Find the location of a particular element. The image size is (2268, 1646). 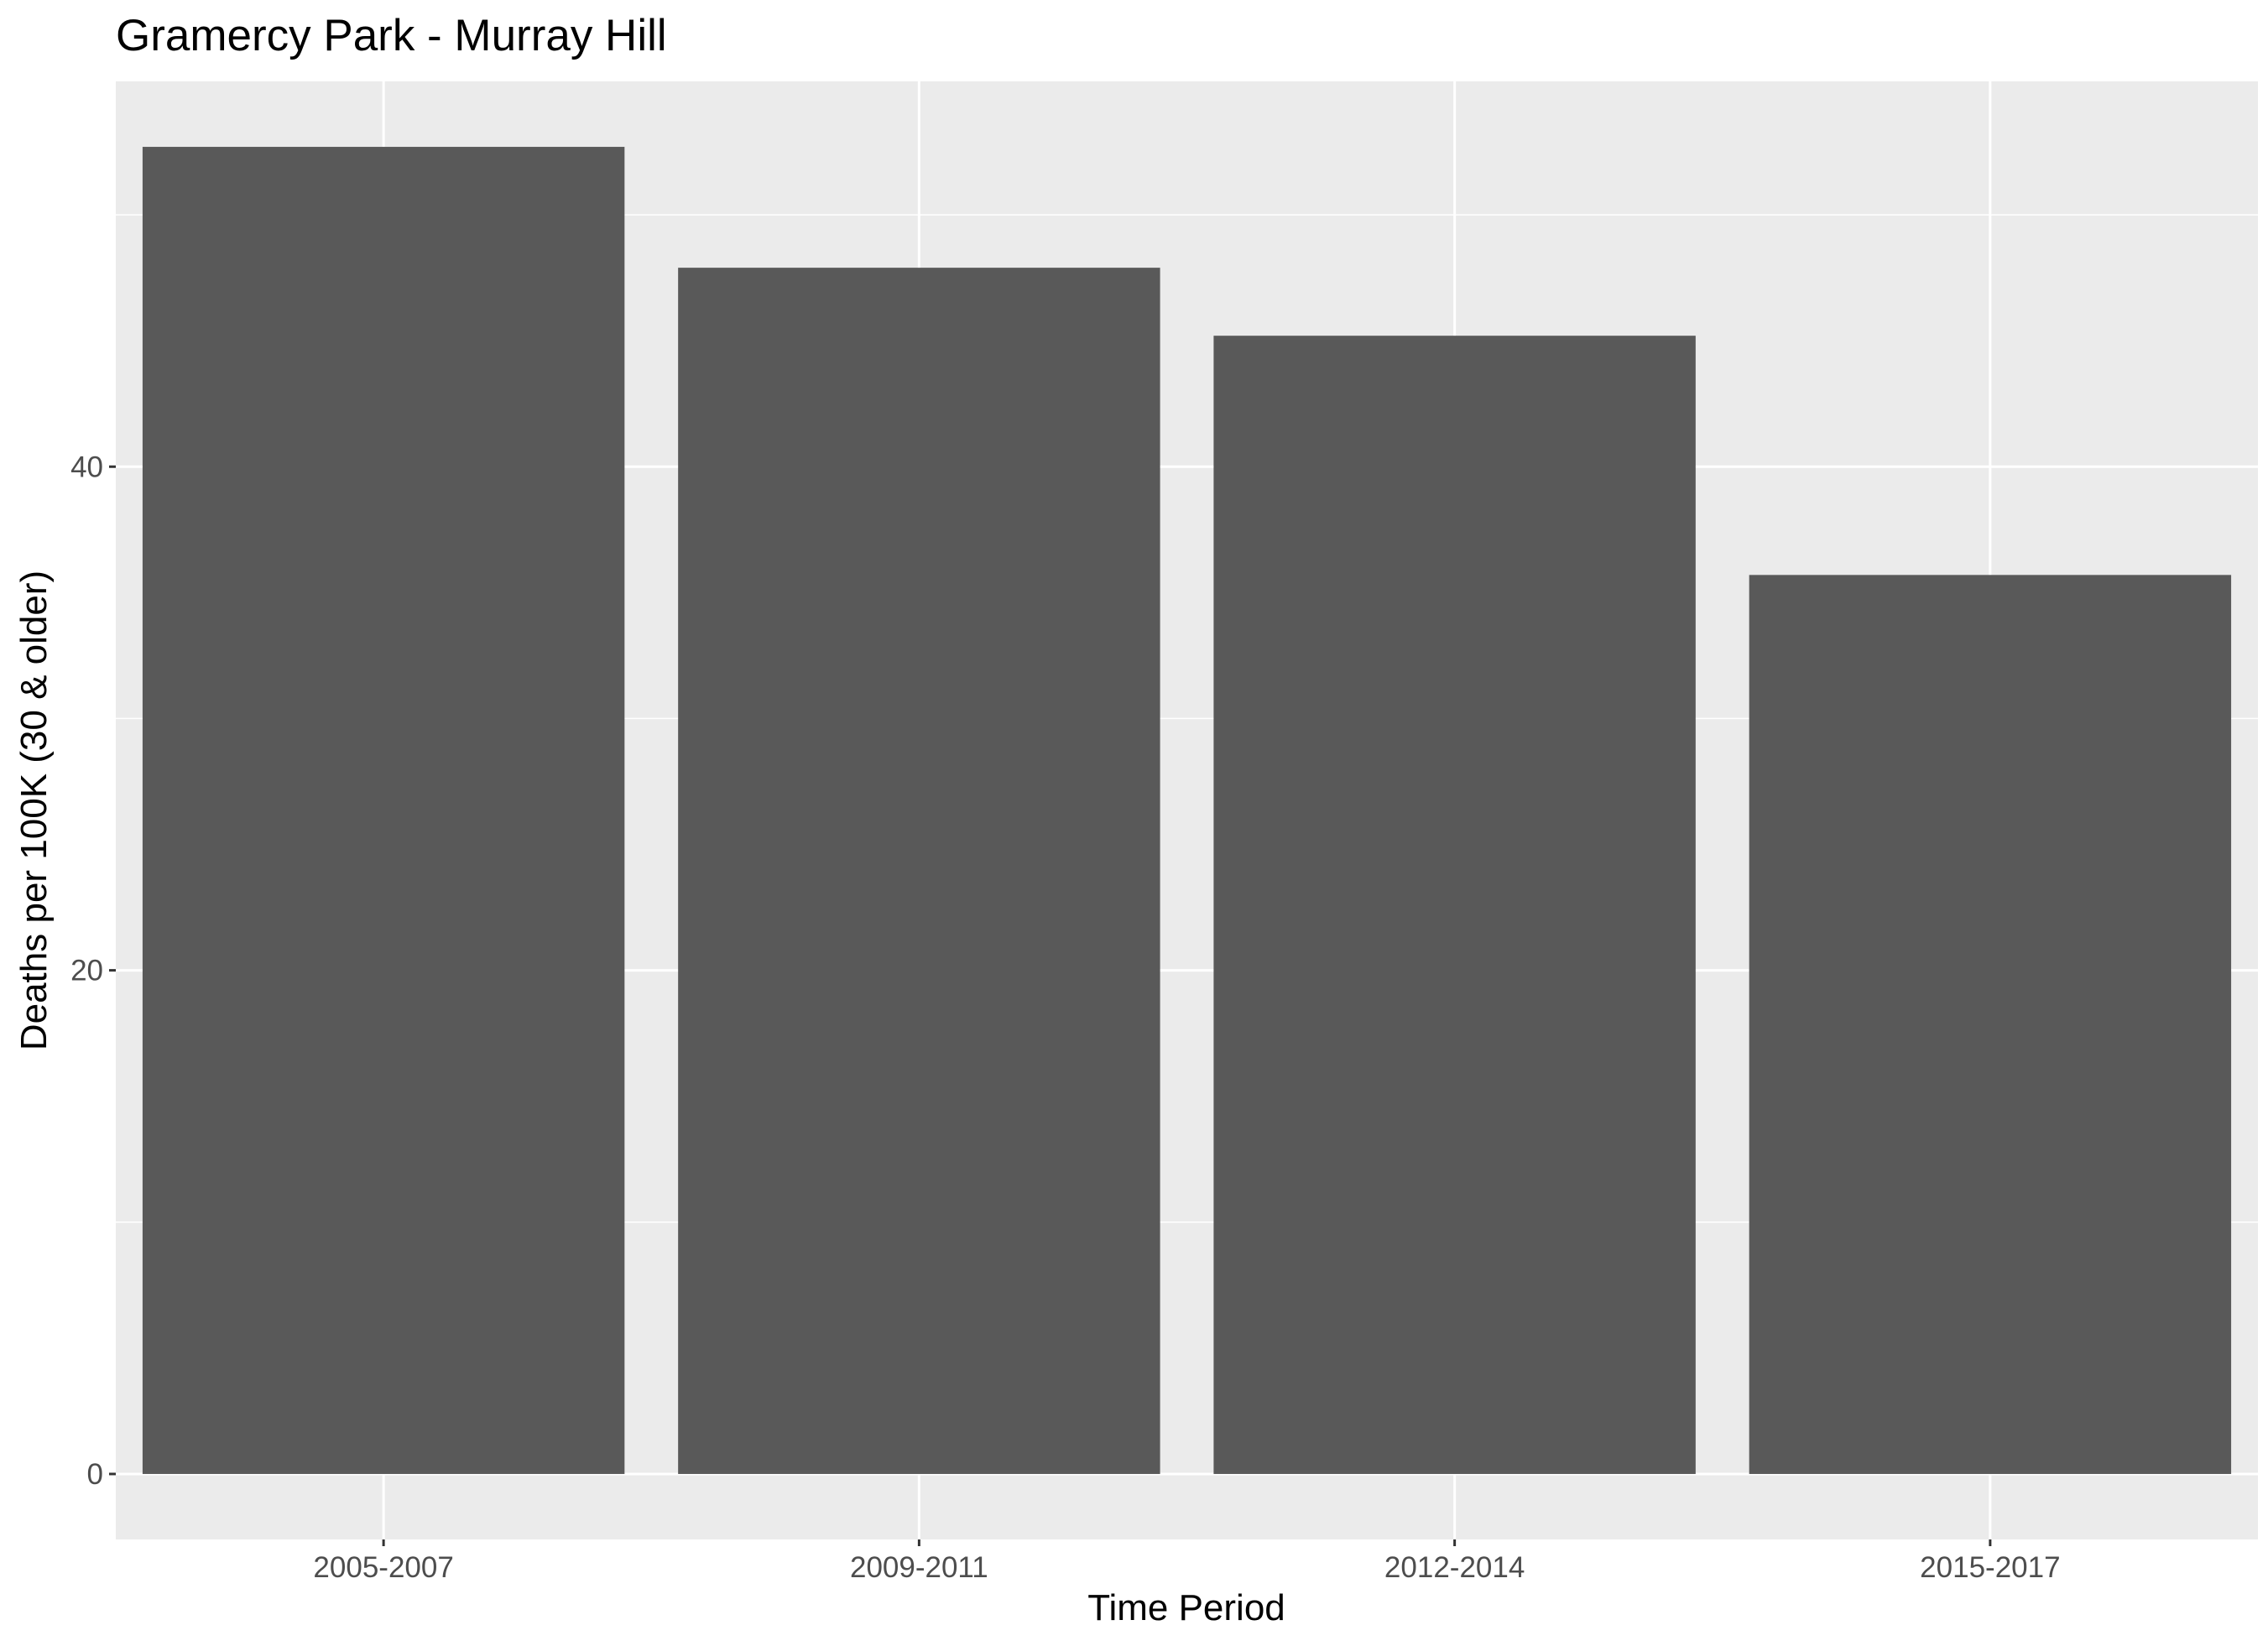

x-axis-title: Time Period is located at coordinates (1186, 1608).